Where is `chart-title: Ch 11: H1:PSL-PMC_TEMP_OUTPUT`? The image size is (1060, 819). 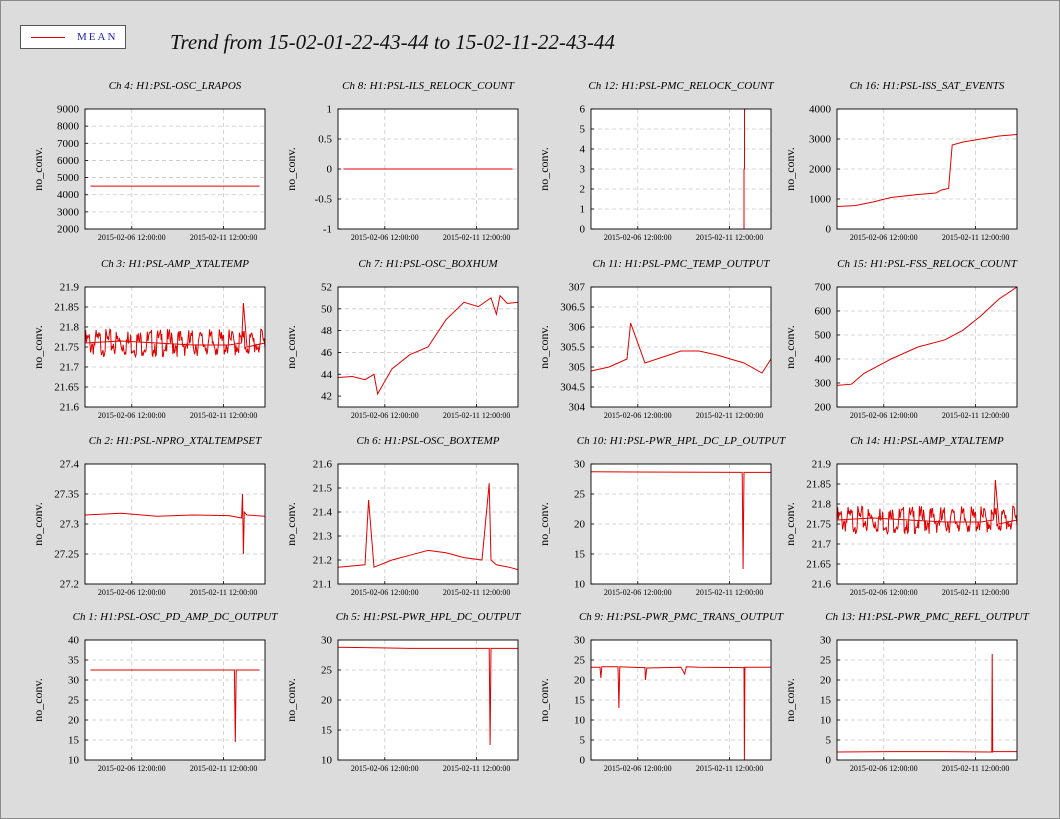 chart-title: Ch 11: H1:PSL-PMC_TEMP_OUTPUT is located at coordinates (681, 264).